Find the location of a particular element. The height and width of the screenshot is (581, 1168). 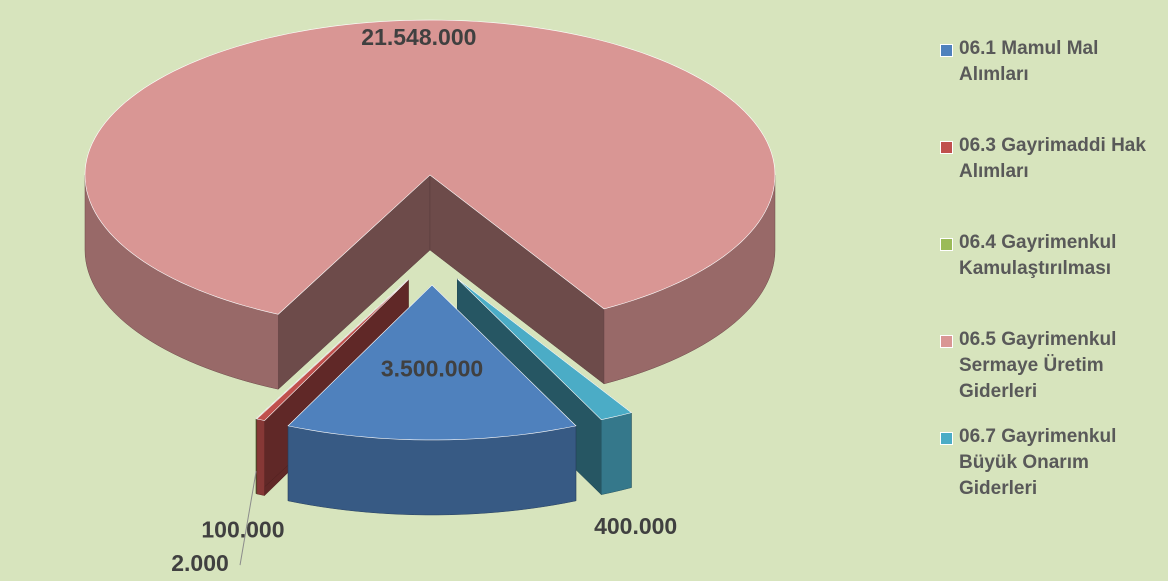

legend-label: 06.1 Mamul Mal Alımları is located at coordinates (1029, 61).